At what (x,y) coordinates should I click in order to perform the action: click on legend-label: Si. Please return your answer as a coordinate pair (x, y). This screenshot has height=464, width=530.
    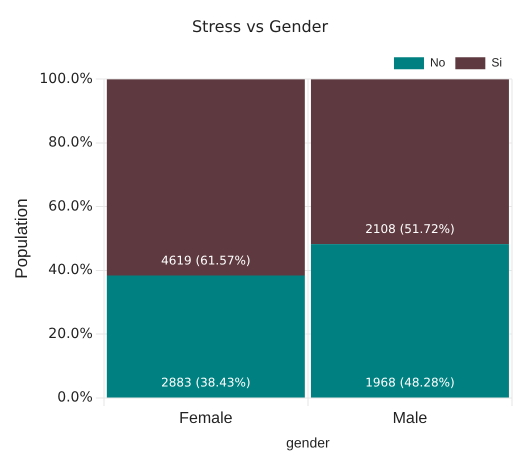
    Looking at the image, I should click on (496, 63).